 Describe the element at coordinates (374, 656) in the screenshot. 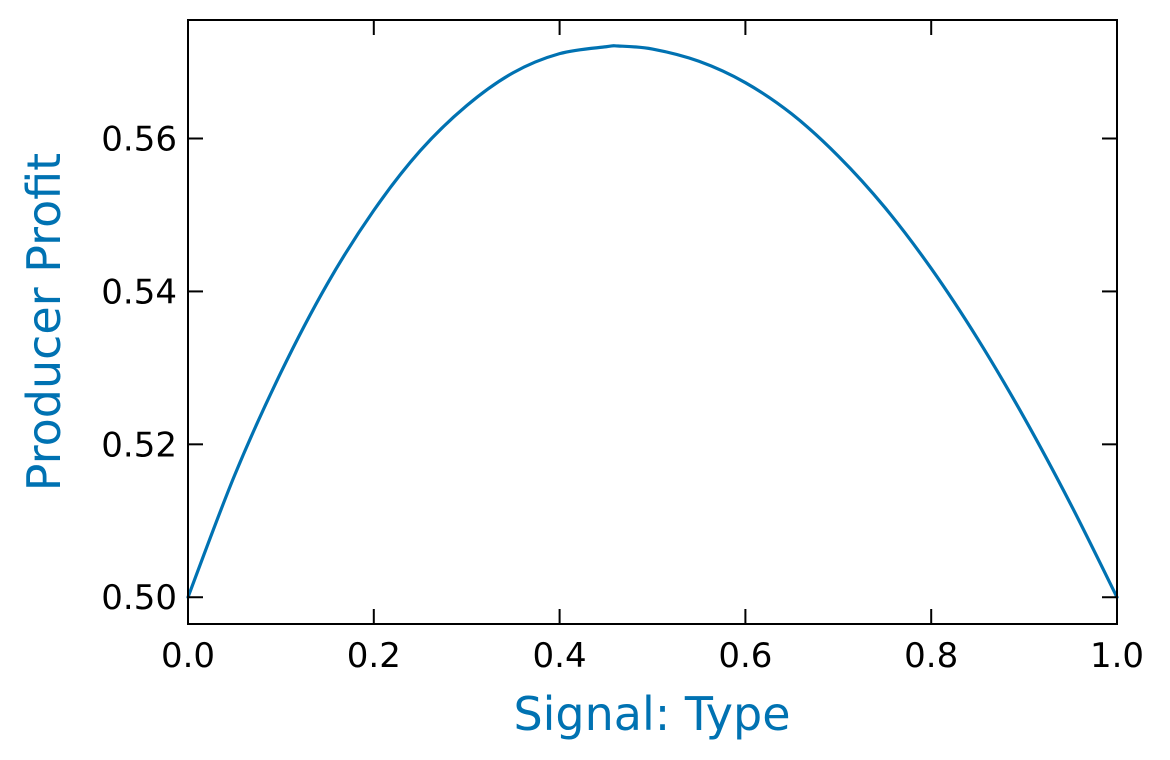

I see `x-tick-label: 0.2` at that location.